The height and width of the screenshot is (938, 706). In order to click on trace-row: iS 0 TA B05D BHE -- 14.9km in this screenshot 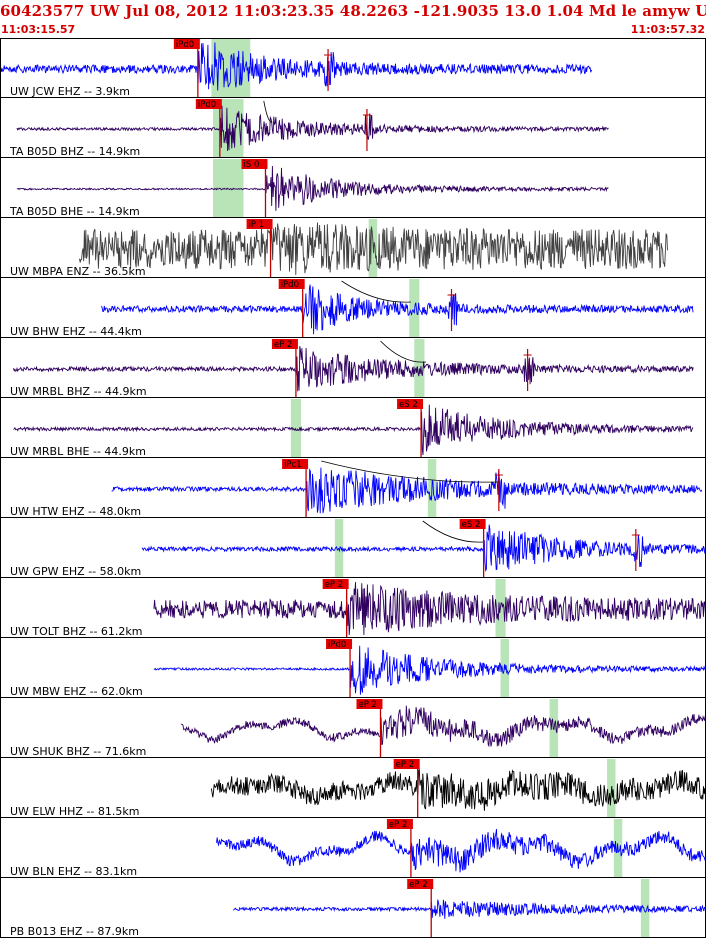, I will do `click(353, 188)`.